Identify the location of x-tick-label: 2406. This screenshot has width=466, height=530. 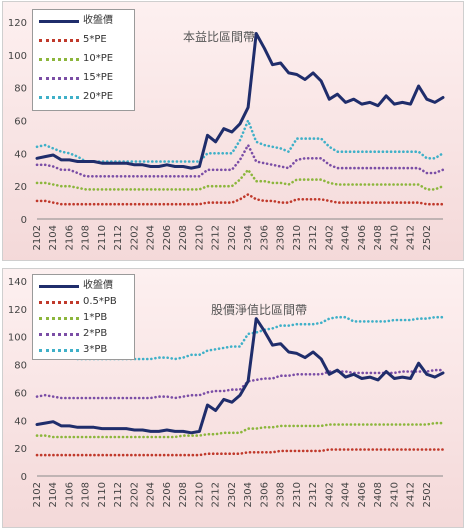
(362, 237).